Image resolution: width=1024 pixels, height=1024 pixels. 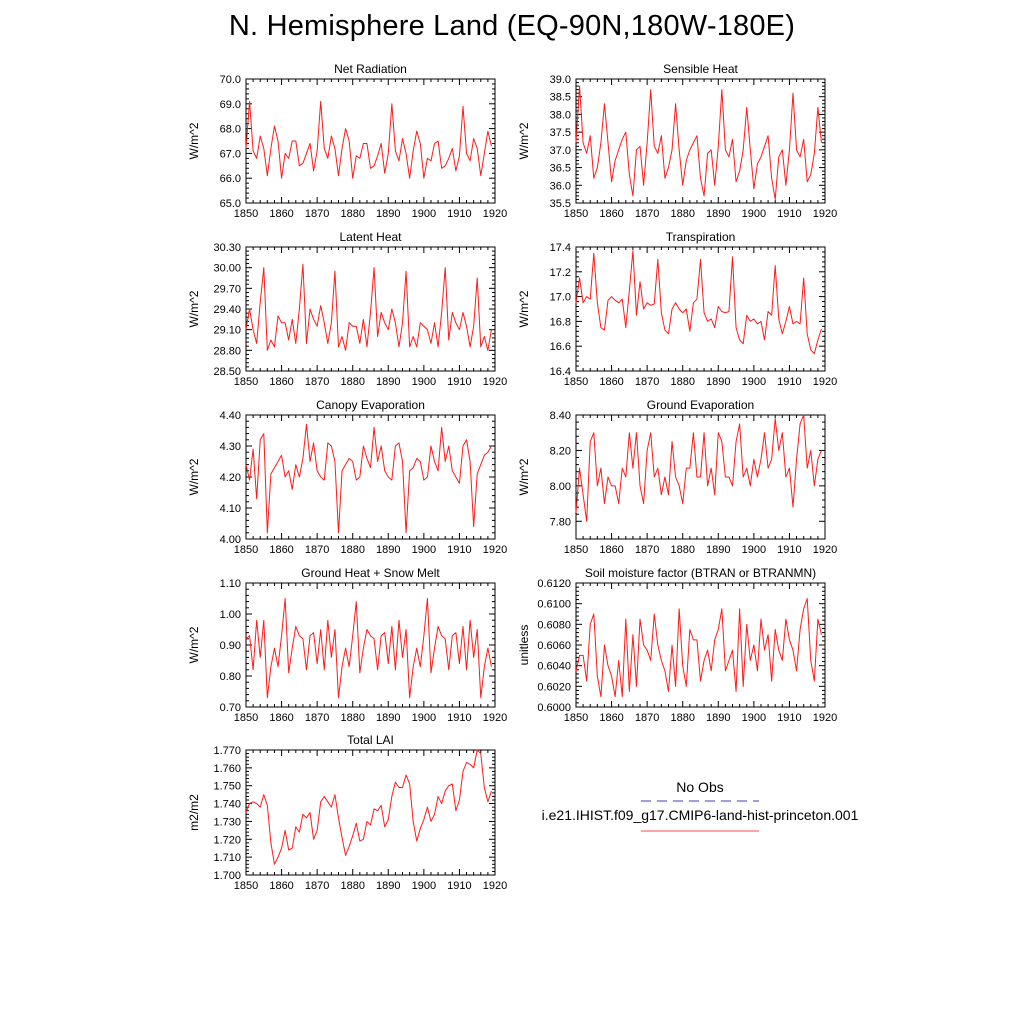 I want to click on panel-6-frame, so click(x=700, y=477).